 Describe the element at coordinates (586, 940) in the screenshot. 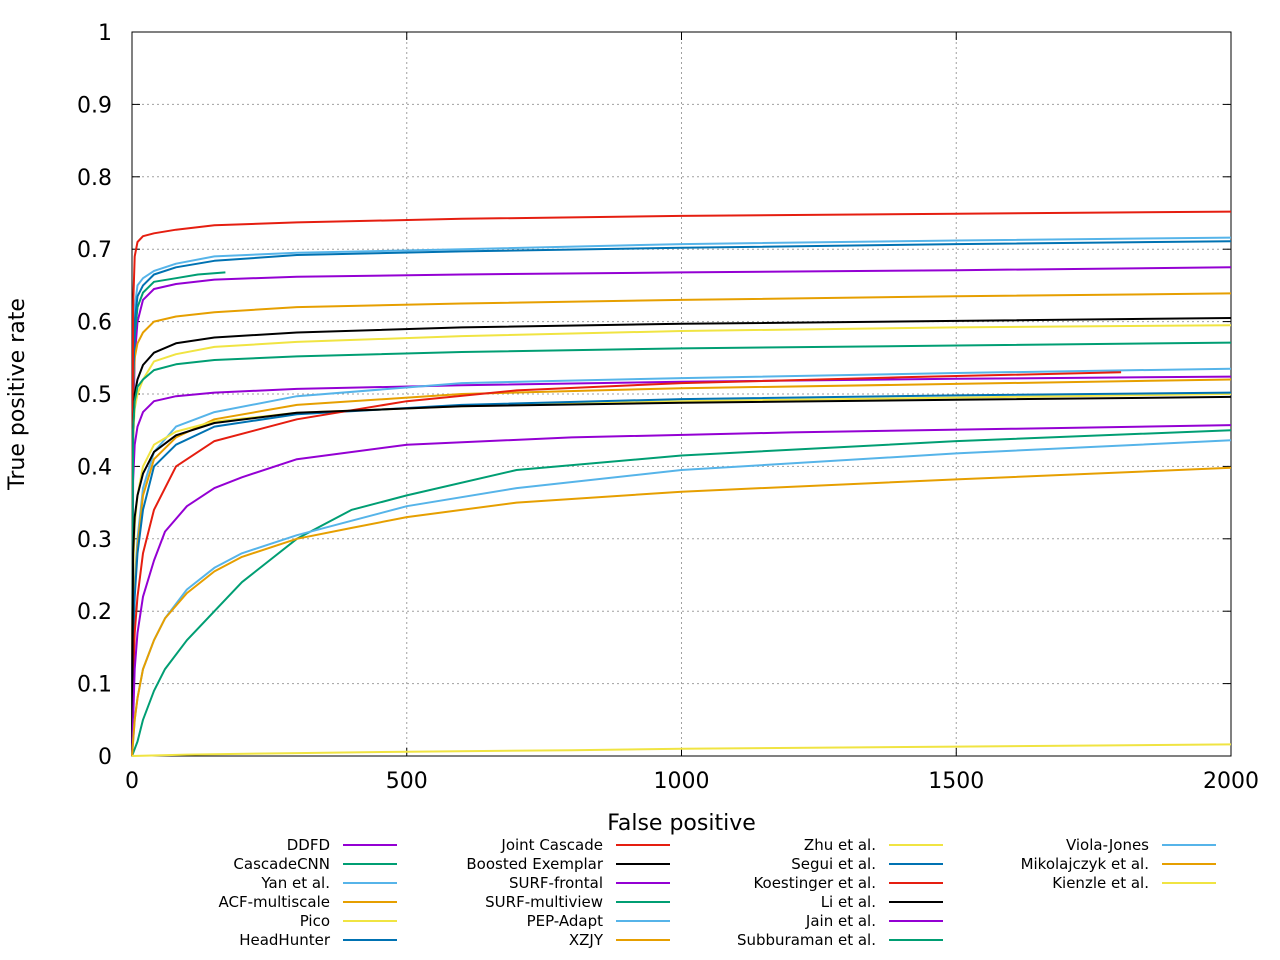

I see `legend-label-xzjy: XZJY` at that location.